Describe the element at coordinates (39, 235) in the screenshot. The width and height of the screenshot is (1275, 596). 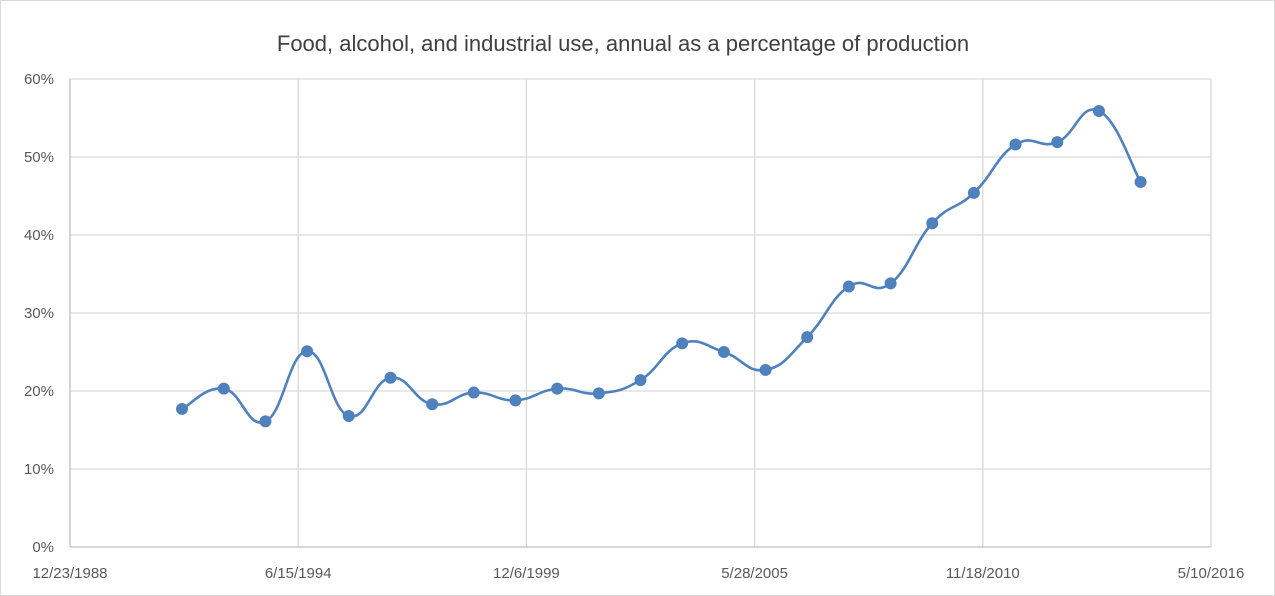
I see `y-tick-label: 40%` at that location.